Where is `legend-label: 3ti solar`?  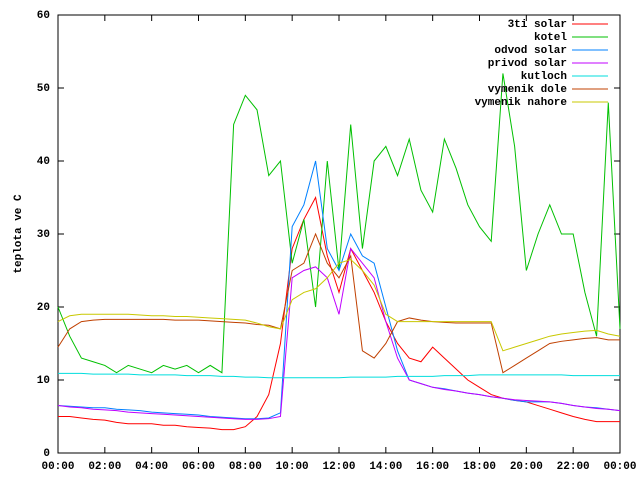 legend-label: 3ti solar is located at coordinates (537, 25).